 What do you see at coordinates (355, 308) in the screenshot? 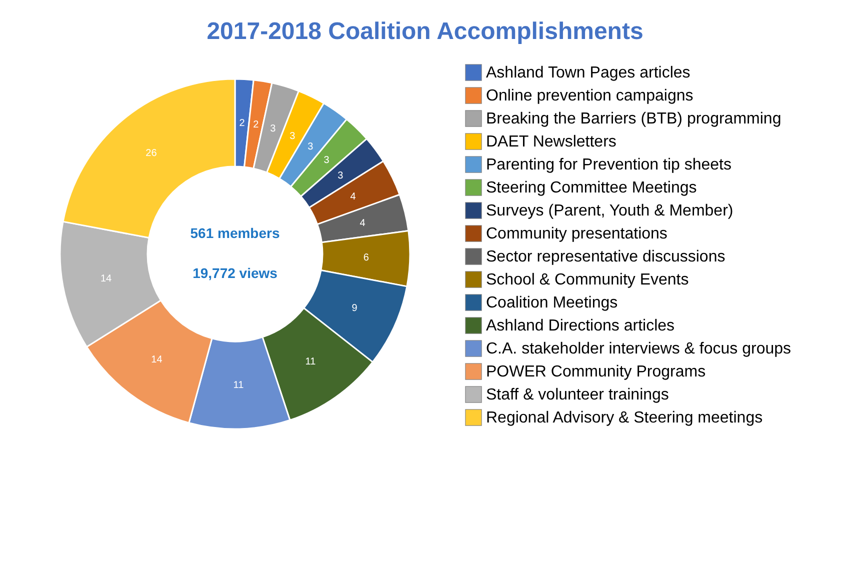
I see `data-label: 9` at bounding box center [355, 308].